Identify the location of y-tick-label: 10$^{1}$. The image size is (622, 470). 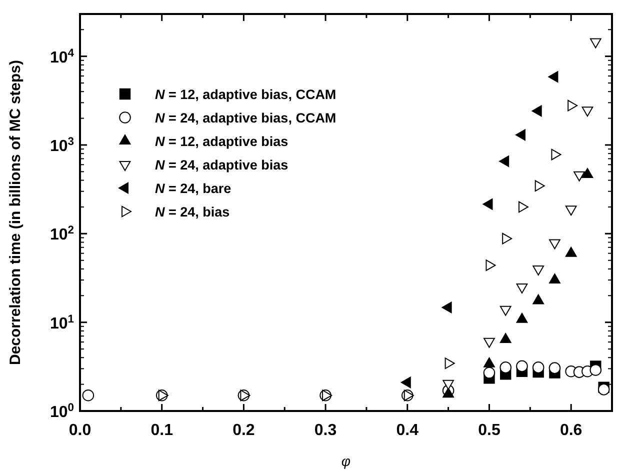
(62, 322).